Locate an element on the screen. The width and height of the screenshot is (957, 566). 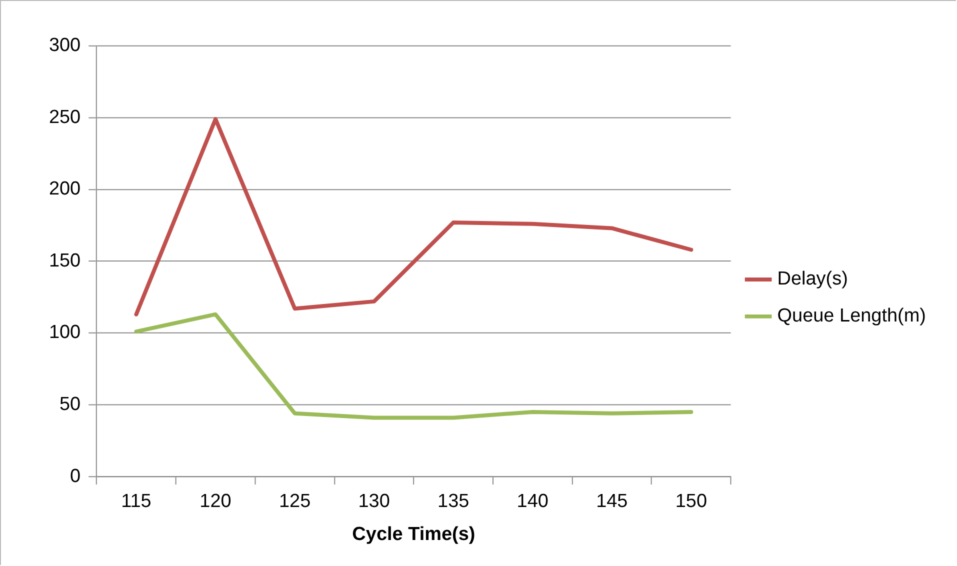
x-tick-label: 130 is located at coordinates (374, 501).